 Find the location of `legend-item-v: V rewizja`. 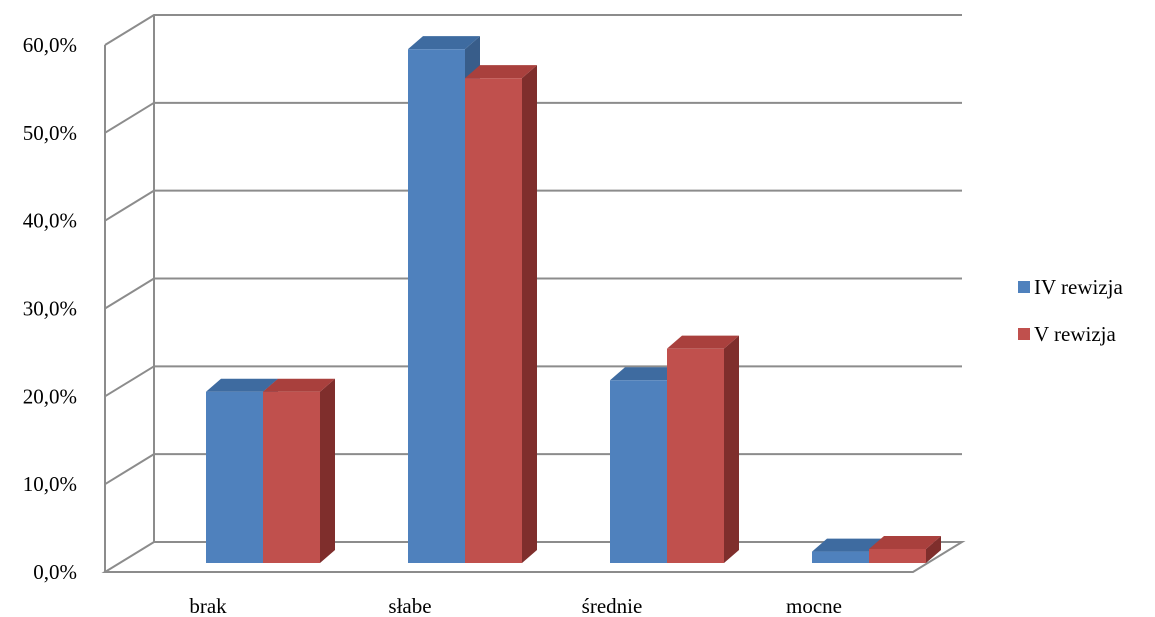

legend-item-v: V rewizja is located at coordinates (1070, 333).